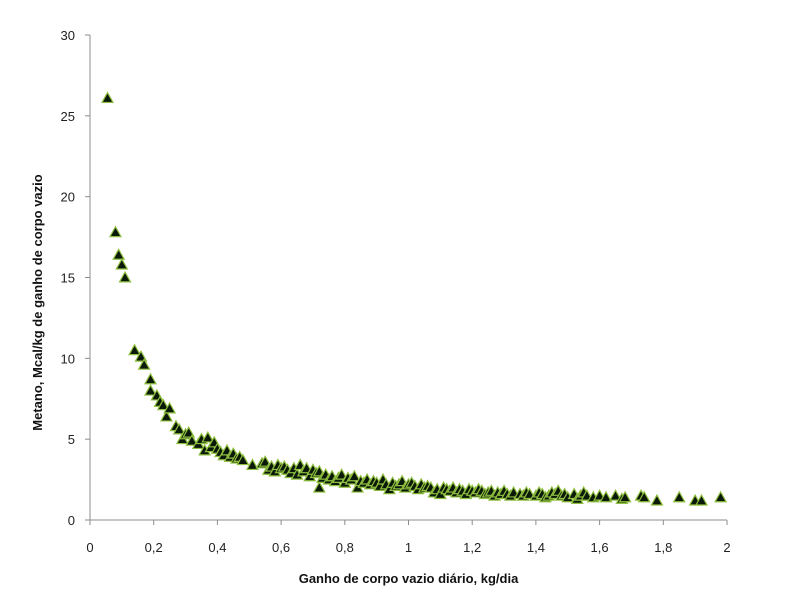  I want to click on x-tick-label: 0,2, so click(154, 547).